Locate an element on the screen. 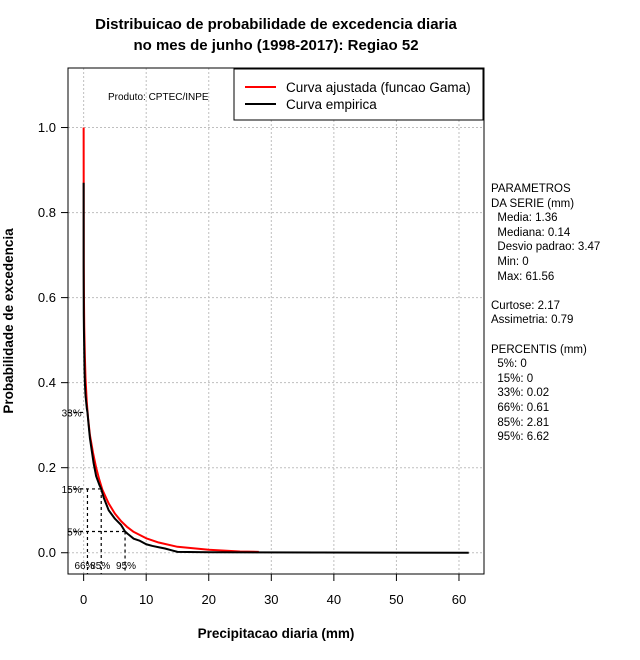 The width and height of the screenshot is (640, 660). stat-line: 95%: 6.62 is located at coordinates (520, 437).